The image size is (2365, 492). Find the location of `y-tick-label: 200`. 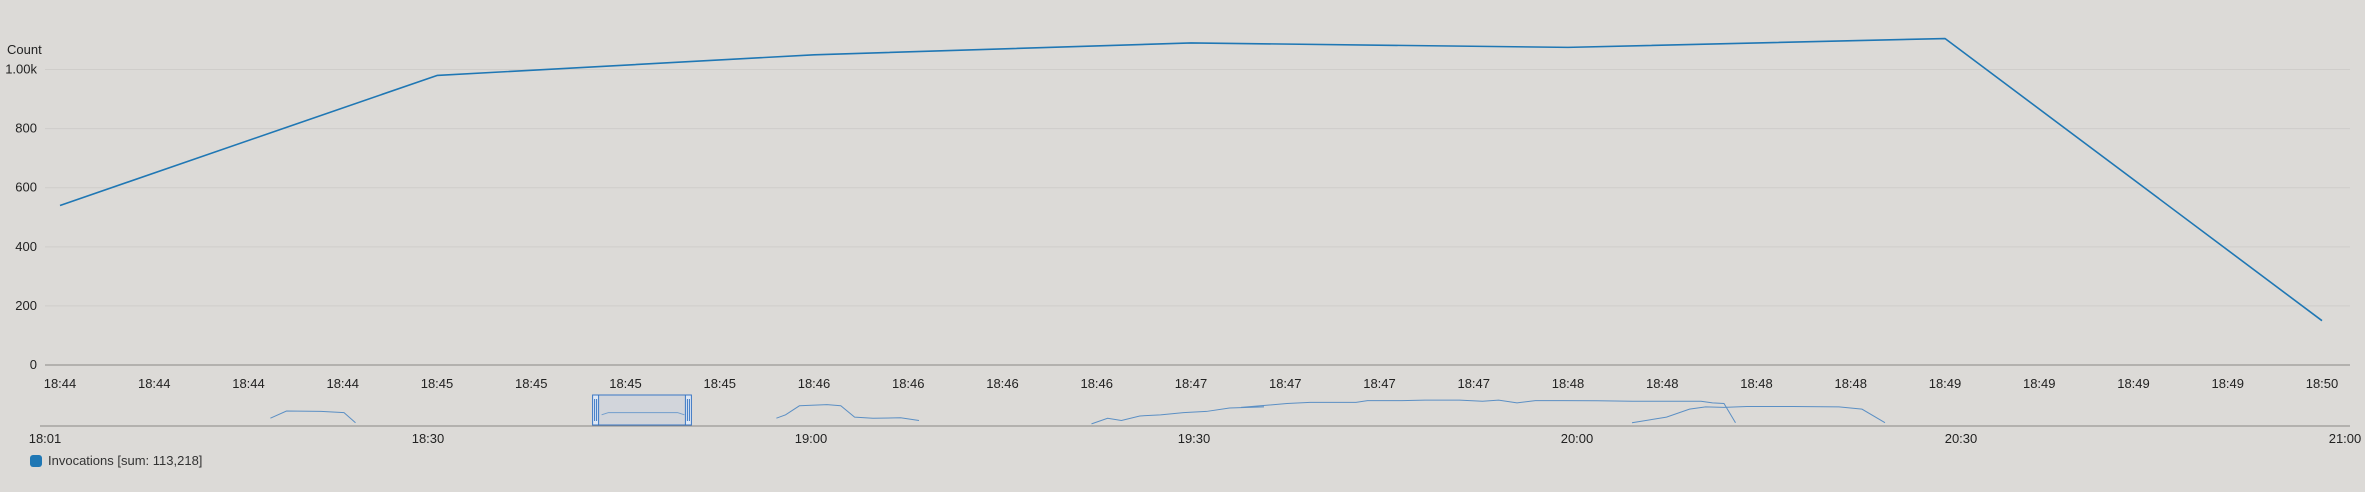

y-tick-label: 200 is located at coordinates (26, 305).